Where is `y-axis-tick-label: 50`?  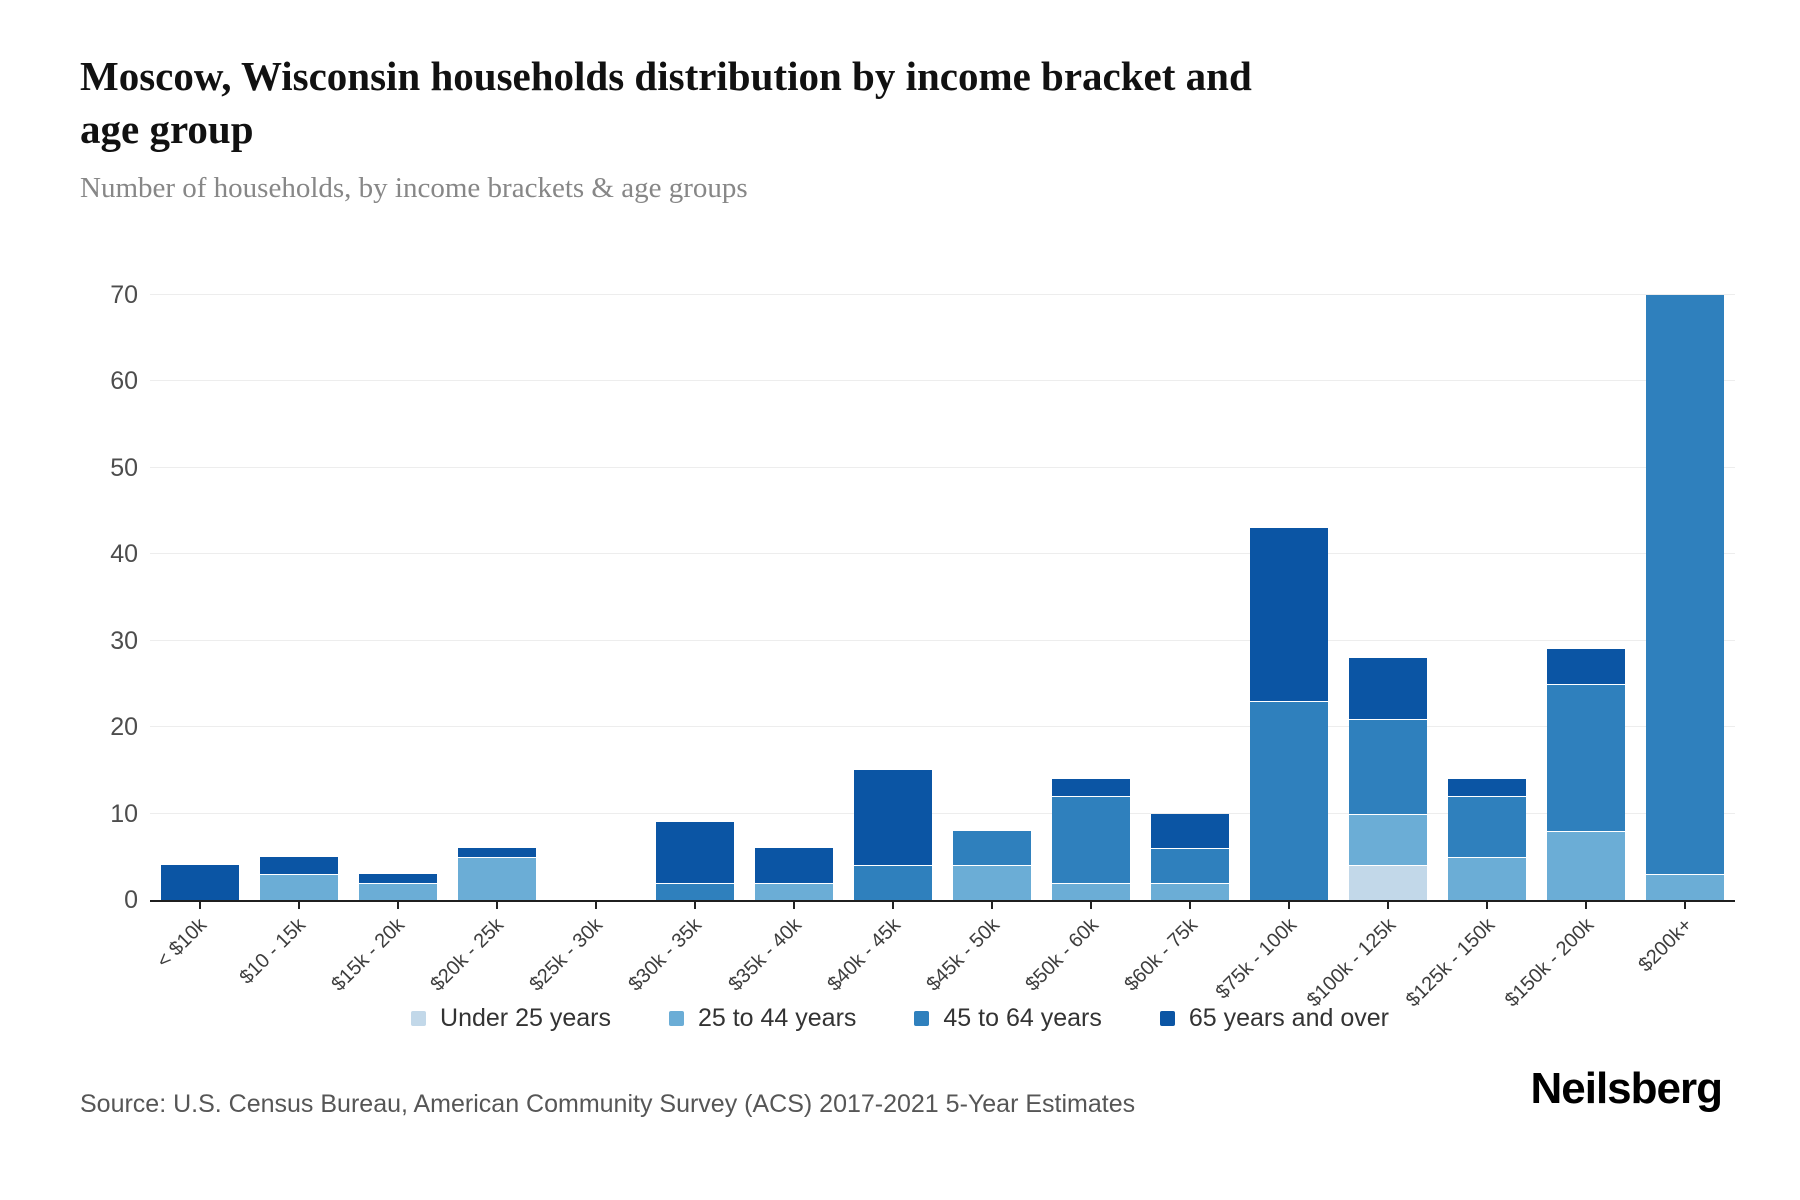 y-axis-tick-label: 50 is located at coordinates (124, 467).